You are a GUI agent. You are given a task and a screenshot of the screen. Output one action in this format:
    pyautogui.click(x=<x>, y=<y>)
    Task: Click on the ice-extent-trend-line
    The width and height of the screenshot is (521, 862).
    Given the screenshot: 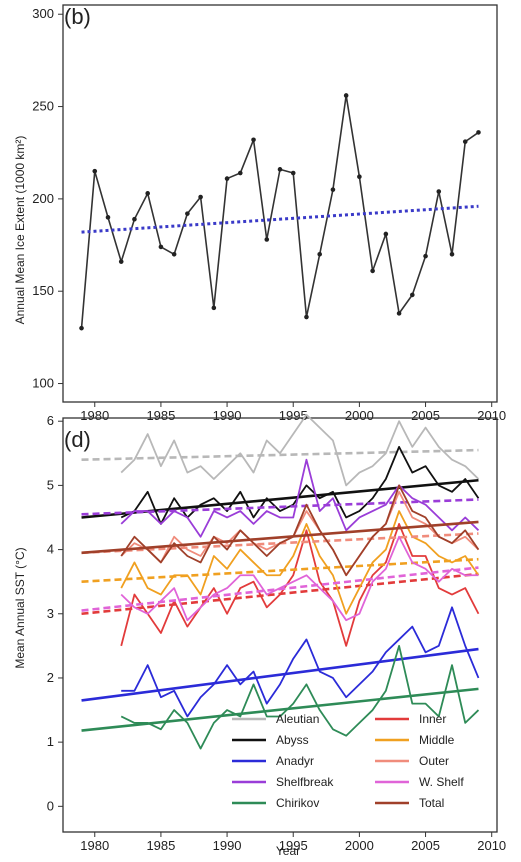 What is the action you would take?
    pyautogui.click(x=280, y=219)
    